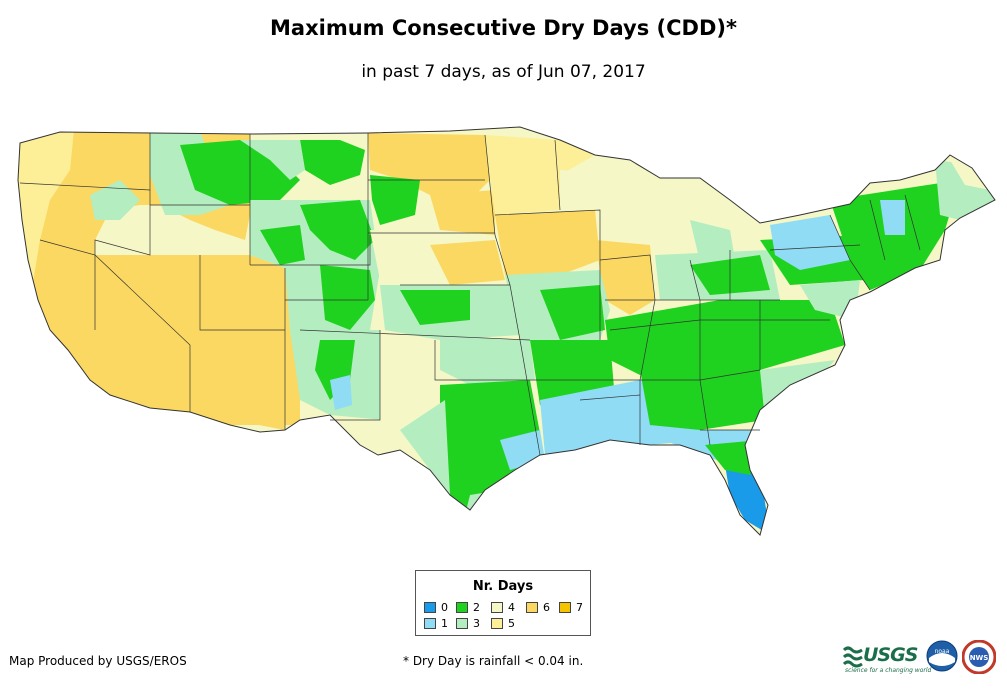  What do you see at coordinates (503, 28) in the screenshot?
I see `map-title: Maximum Consecutive Dry Days (CDD)*` at bounding box center [503, 28].